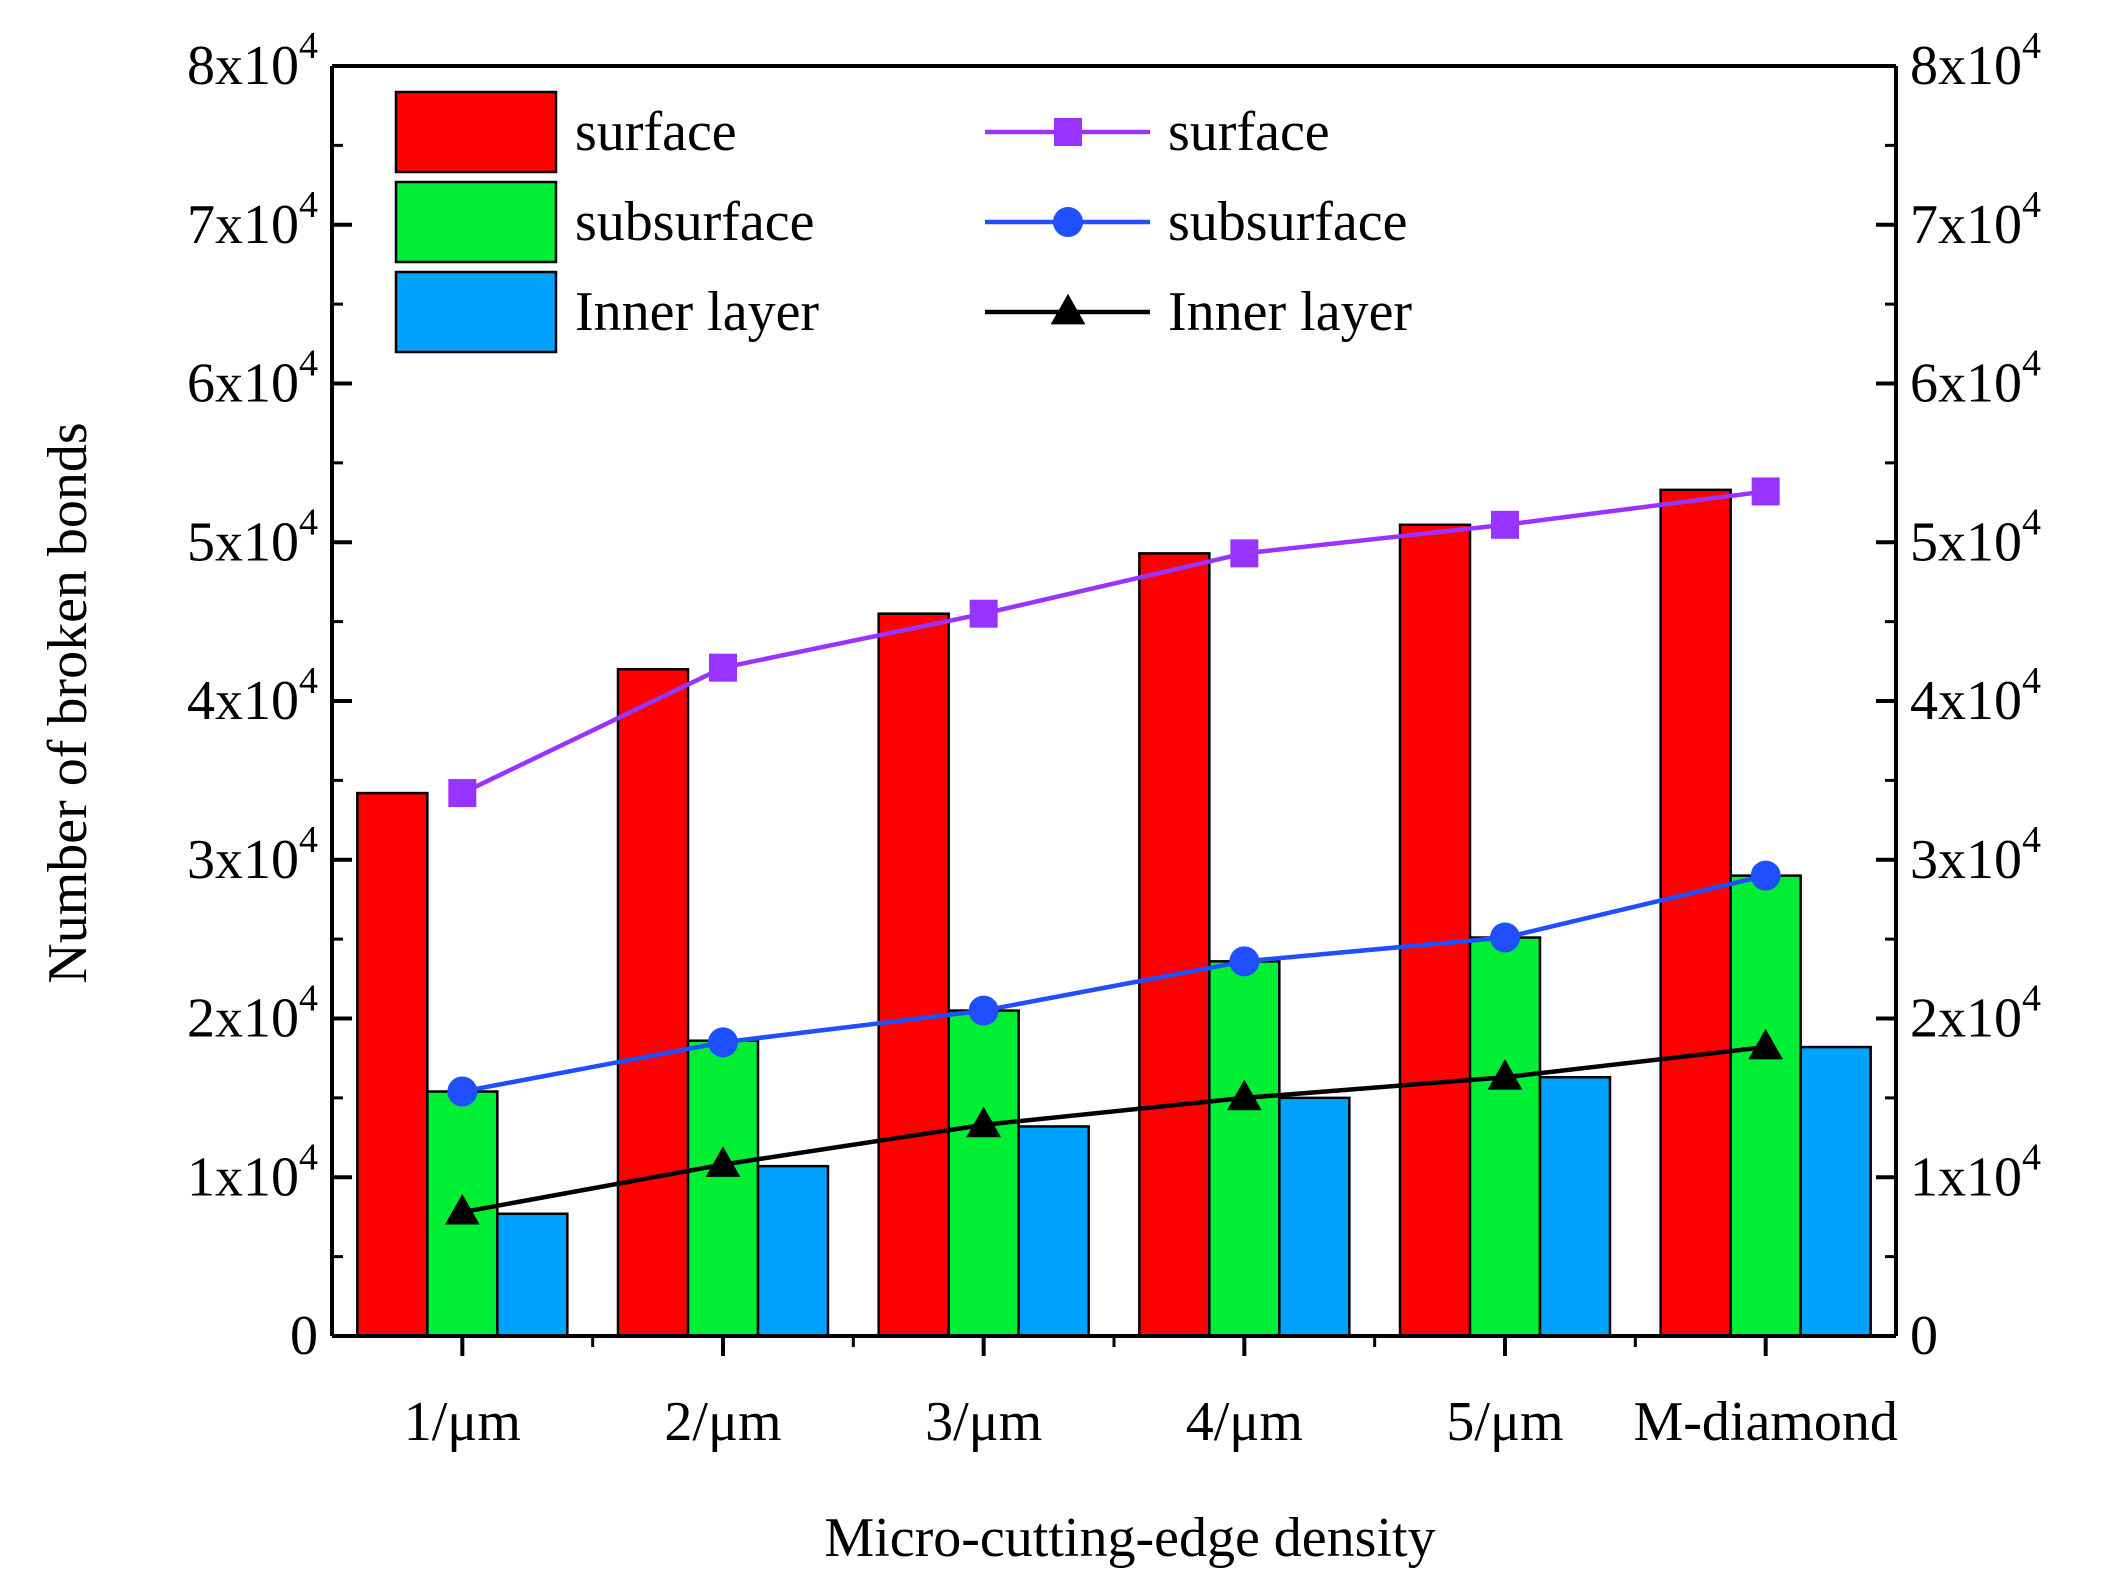 This screenshot has width=2124, height=1593. What do you see at coordinates (252, 1014) in the screenshot?
I see `y-tick-label-left-2: 2x10⁴` at bounding box center [252, 1014].